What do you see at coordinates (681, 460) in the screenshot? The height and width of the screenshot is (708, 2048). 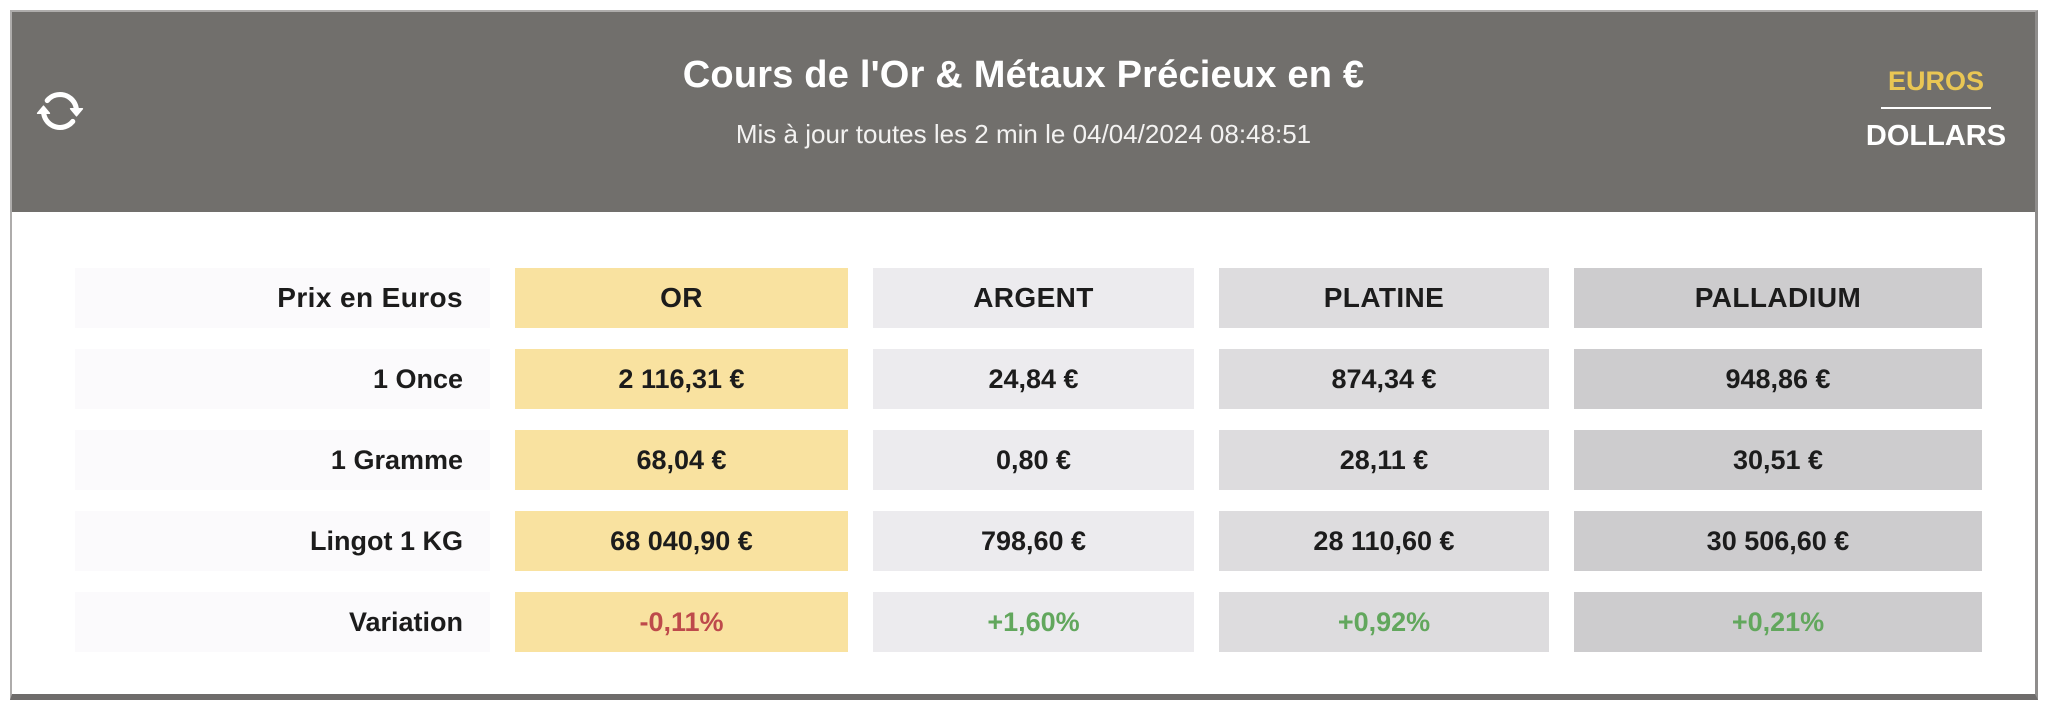 I see `price-cell-or-gramme: 68,04 €` at bounding box center [681, 460].